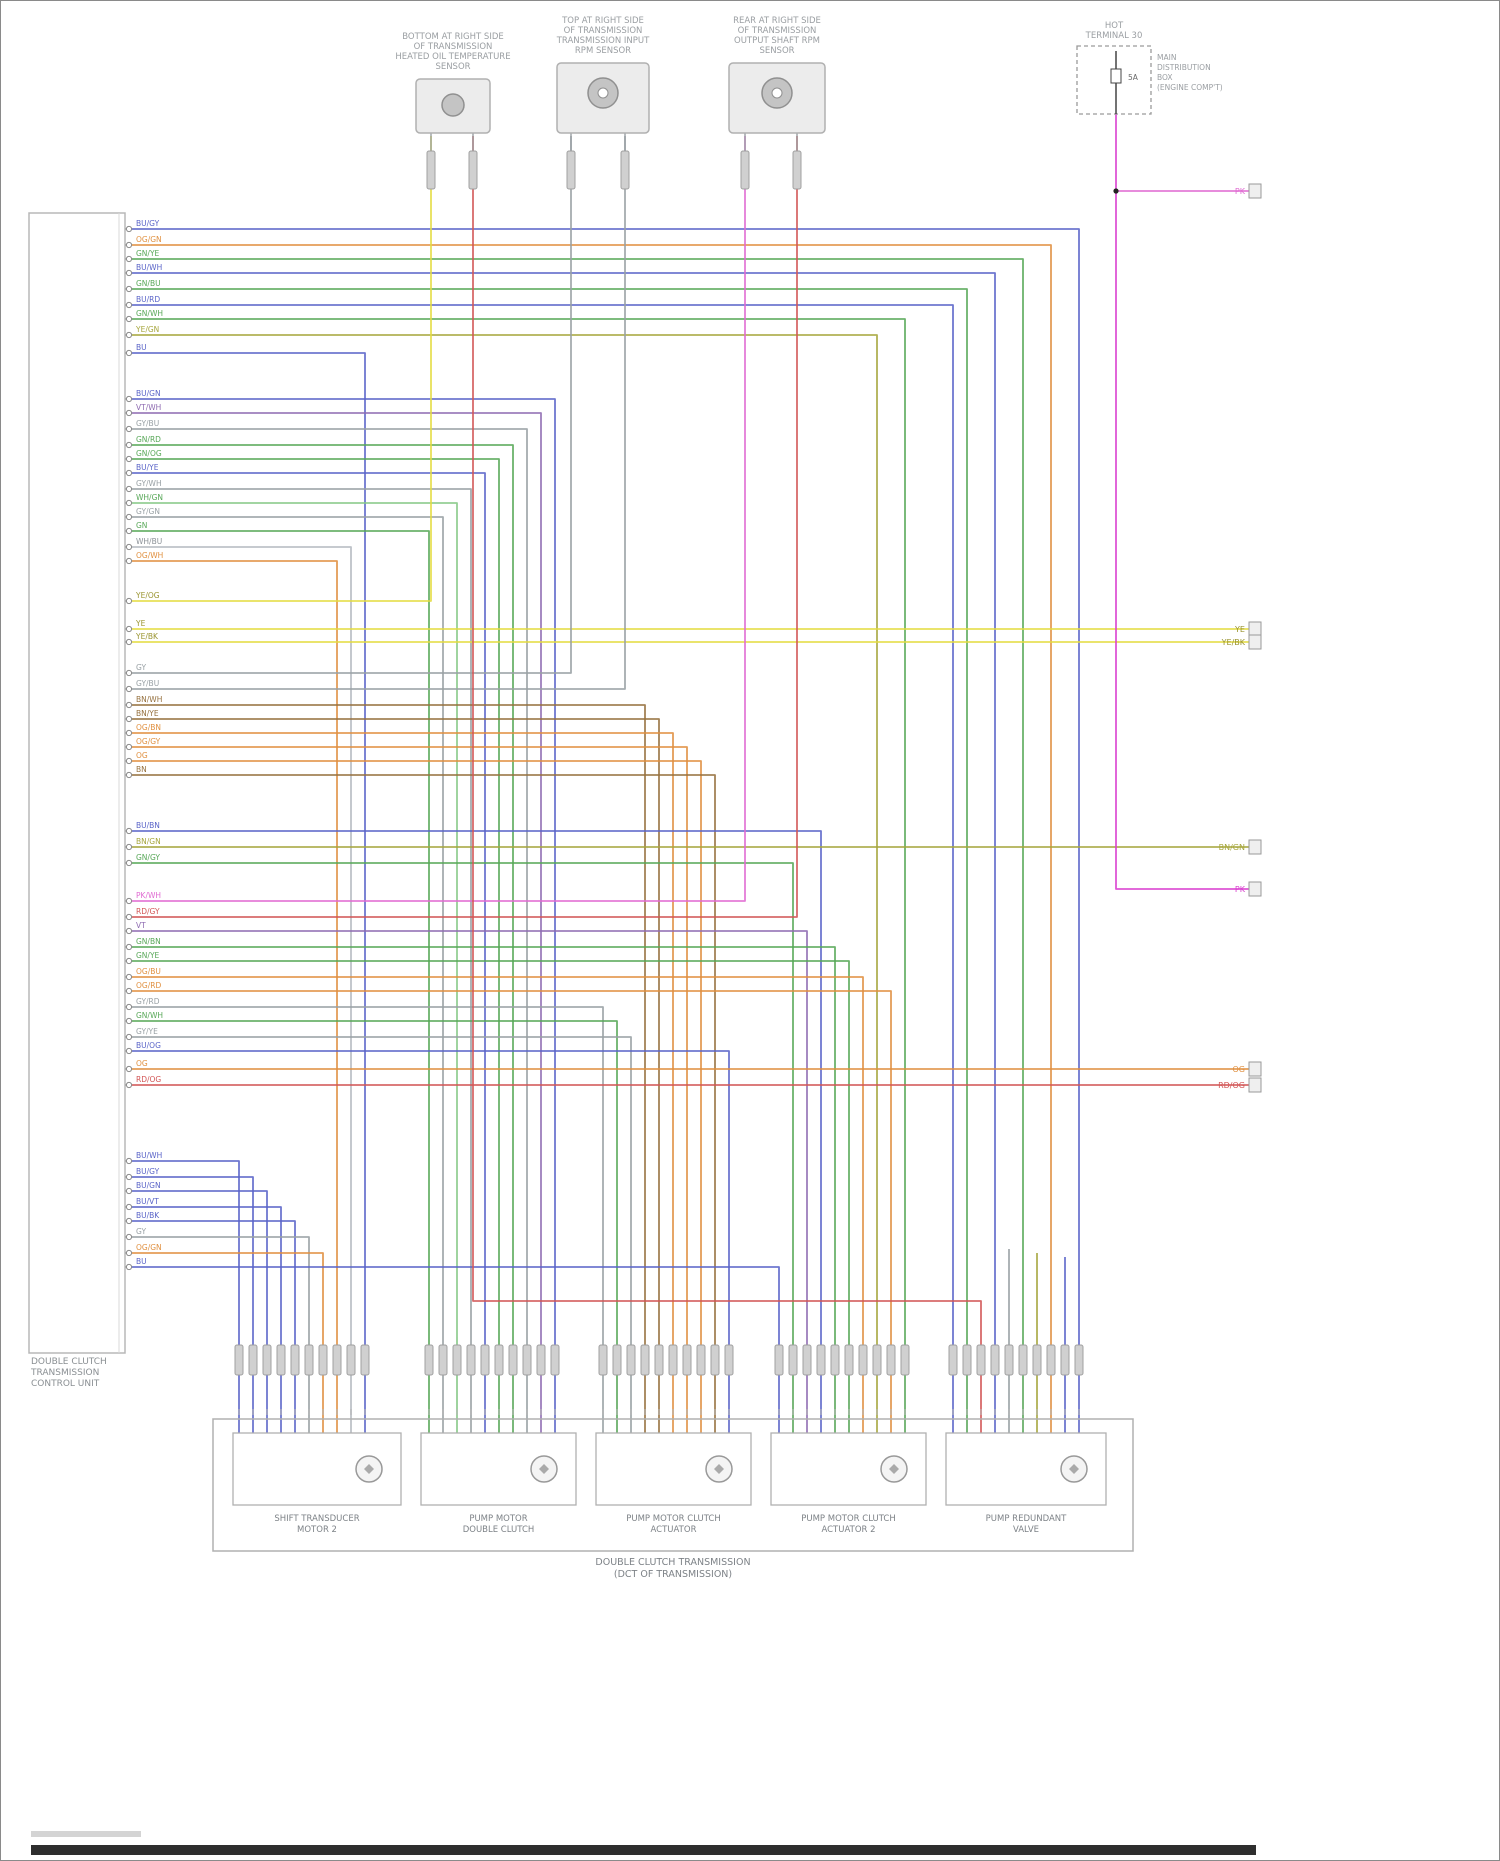  I want to click on sensor-caption: TOP AT RIGHT SIDE, so click(602, 21).